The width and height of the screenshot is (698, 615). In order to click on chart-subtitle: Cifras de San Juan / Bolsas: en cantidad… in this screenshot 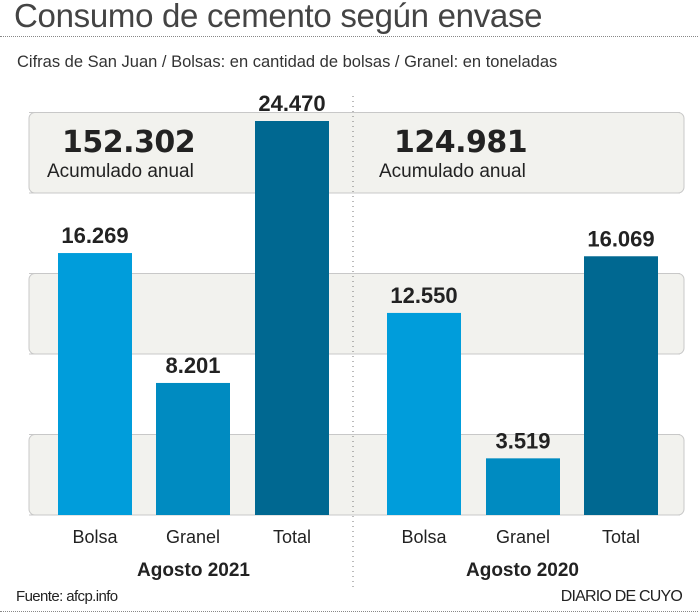, I will do `click(287, 62)`.